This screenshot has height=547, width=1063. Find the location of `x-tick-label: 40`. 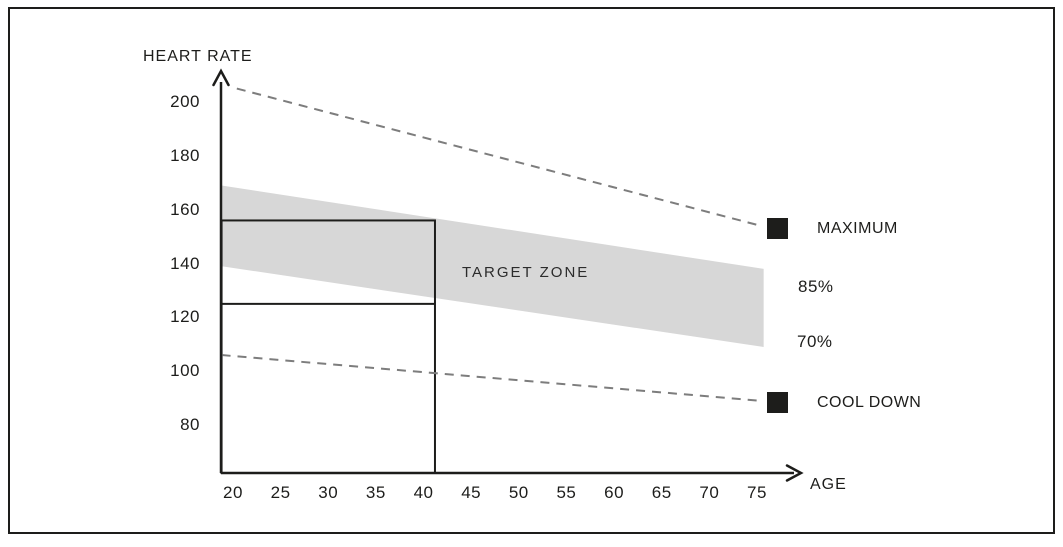

x-tick-label: 40 is located at coordinates (423, 492).